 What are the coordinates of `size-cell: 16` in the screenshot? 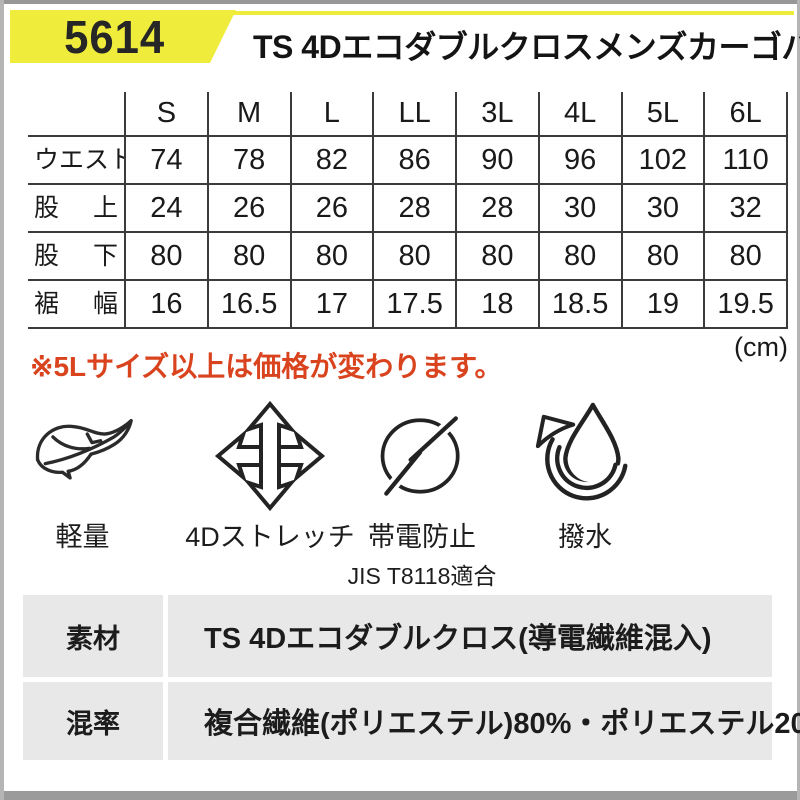 It's located at (167, 305).